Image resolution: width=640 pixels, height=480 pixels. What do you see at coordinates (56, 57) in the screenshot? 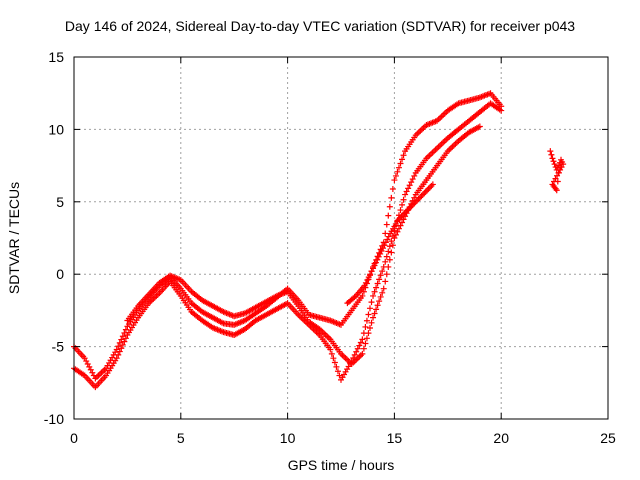
I see `y-tick-label: 15` at bounding box center [56, 57].